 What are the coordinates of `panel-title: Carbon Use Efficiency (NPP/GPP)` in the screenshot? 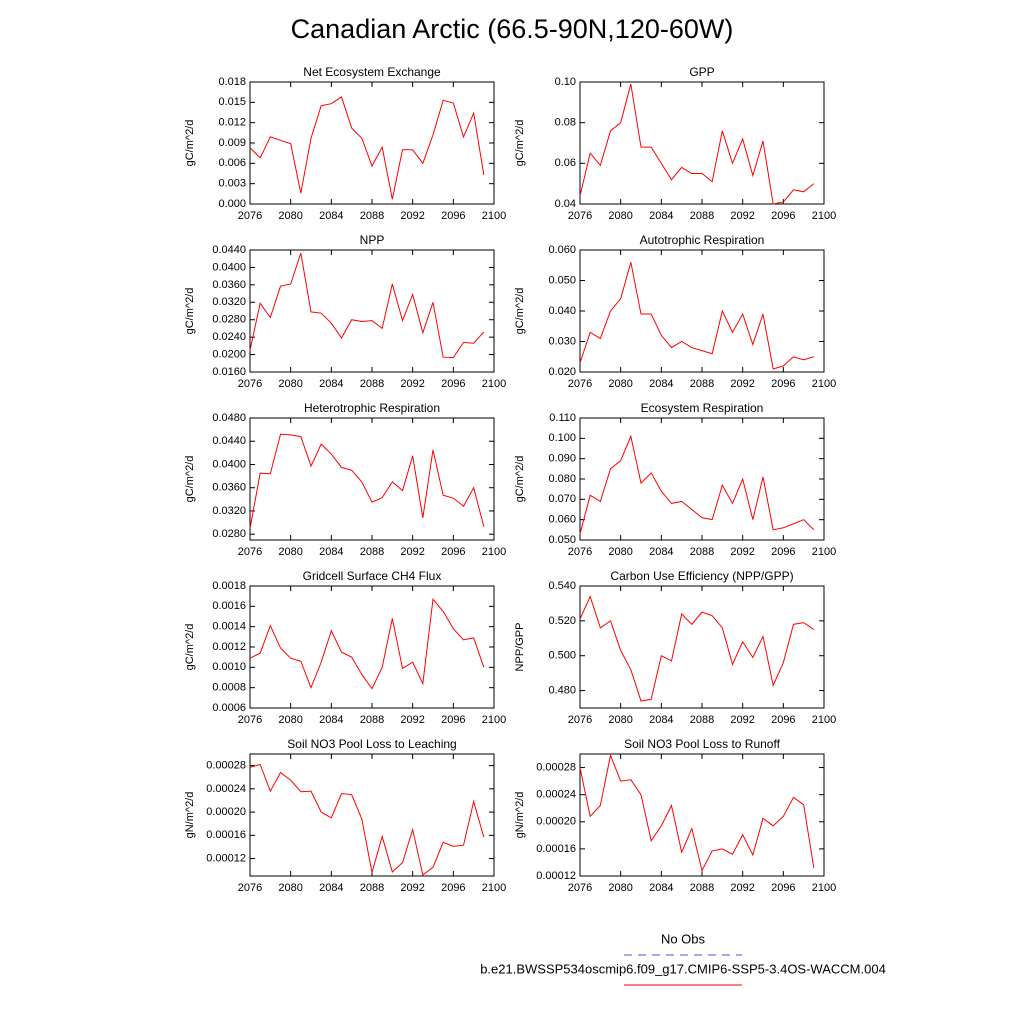 It's located at (701, 576).